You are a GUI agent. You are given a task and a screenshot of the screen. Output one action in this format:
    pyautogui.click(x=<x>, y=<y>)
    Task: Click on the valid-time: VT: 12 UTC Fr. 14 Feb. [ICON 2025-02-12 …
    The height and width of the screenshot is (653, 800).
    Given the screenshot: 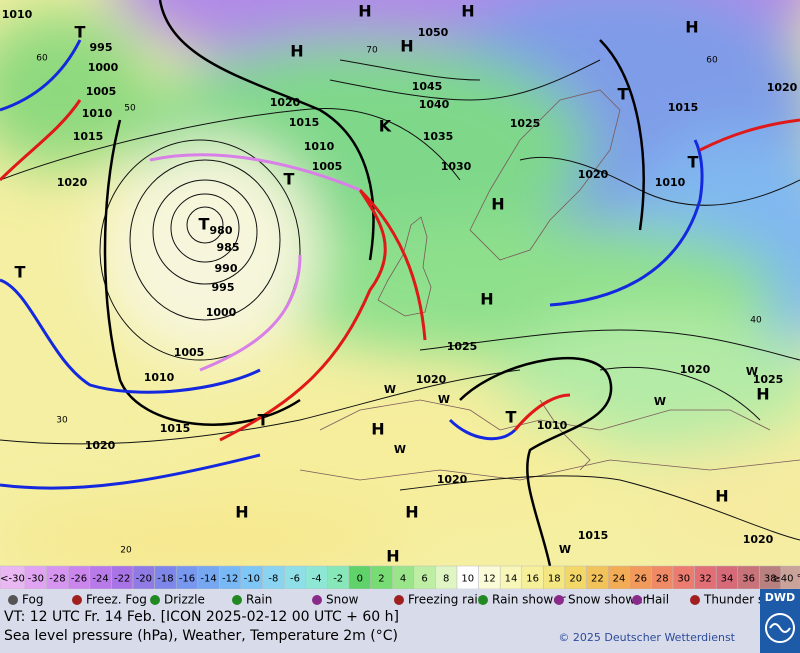 What is the action you would take?
    pyautogui.click(x=201, y=617)
    